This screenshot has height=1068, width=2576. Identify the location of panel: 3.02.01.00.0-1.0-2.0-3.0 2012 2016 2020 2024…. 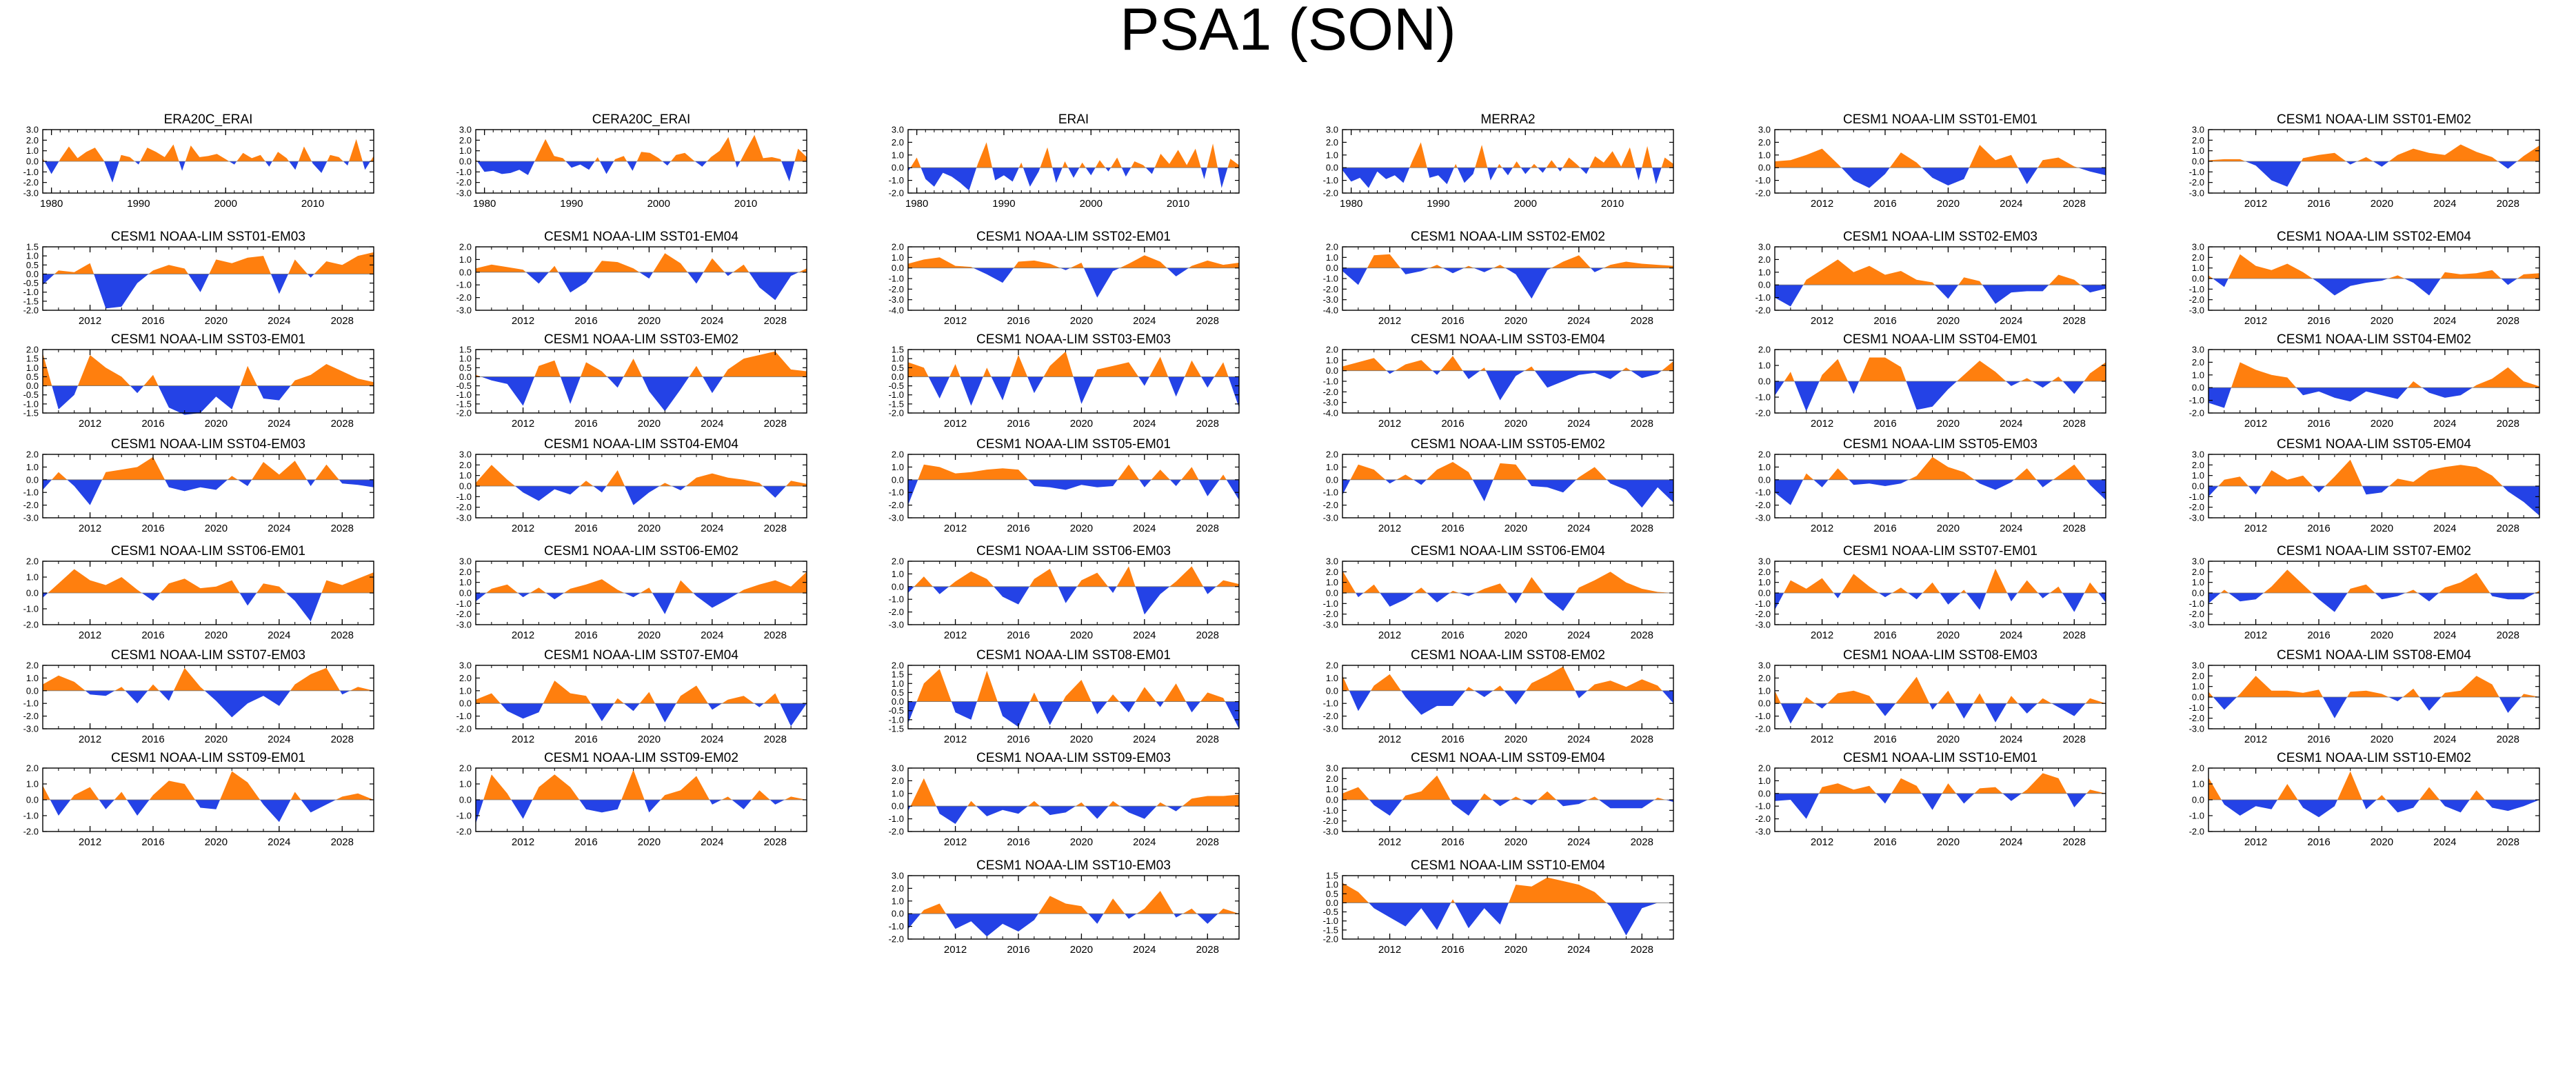
(2364, 278).